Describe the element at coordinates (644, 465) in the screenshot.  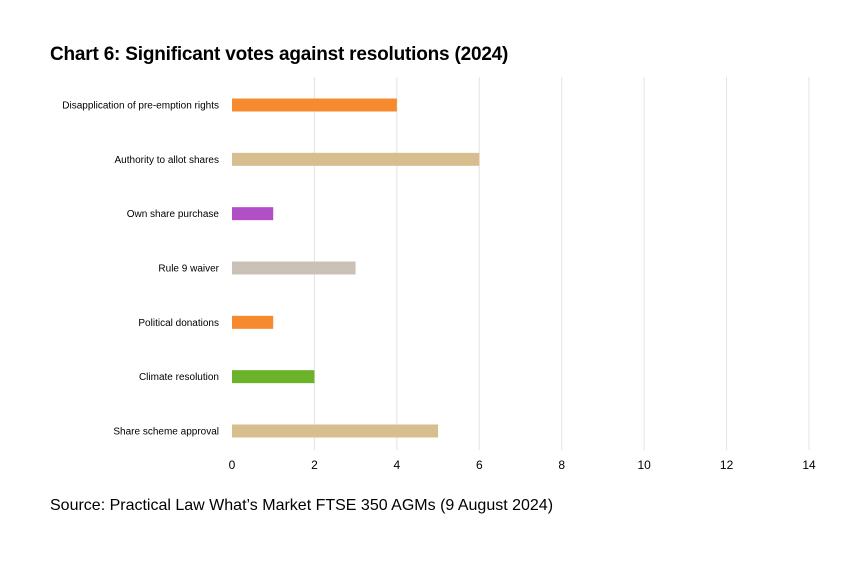
I see `x-tick-label: 10` at that location.